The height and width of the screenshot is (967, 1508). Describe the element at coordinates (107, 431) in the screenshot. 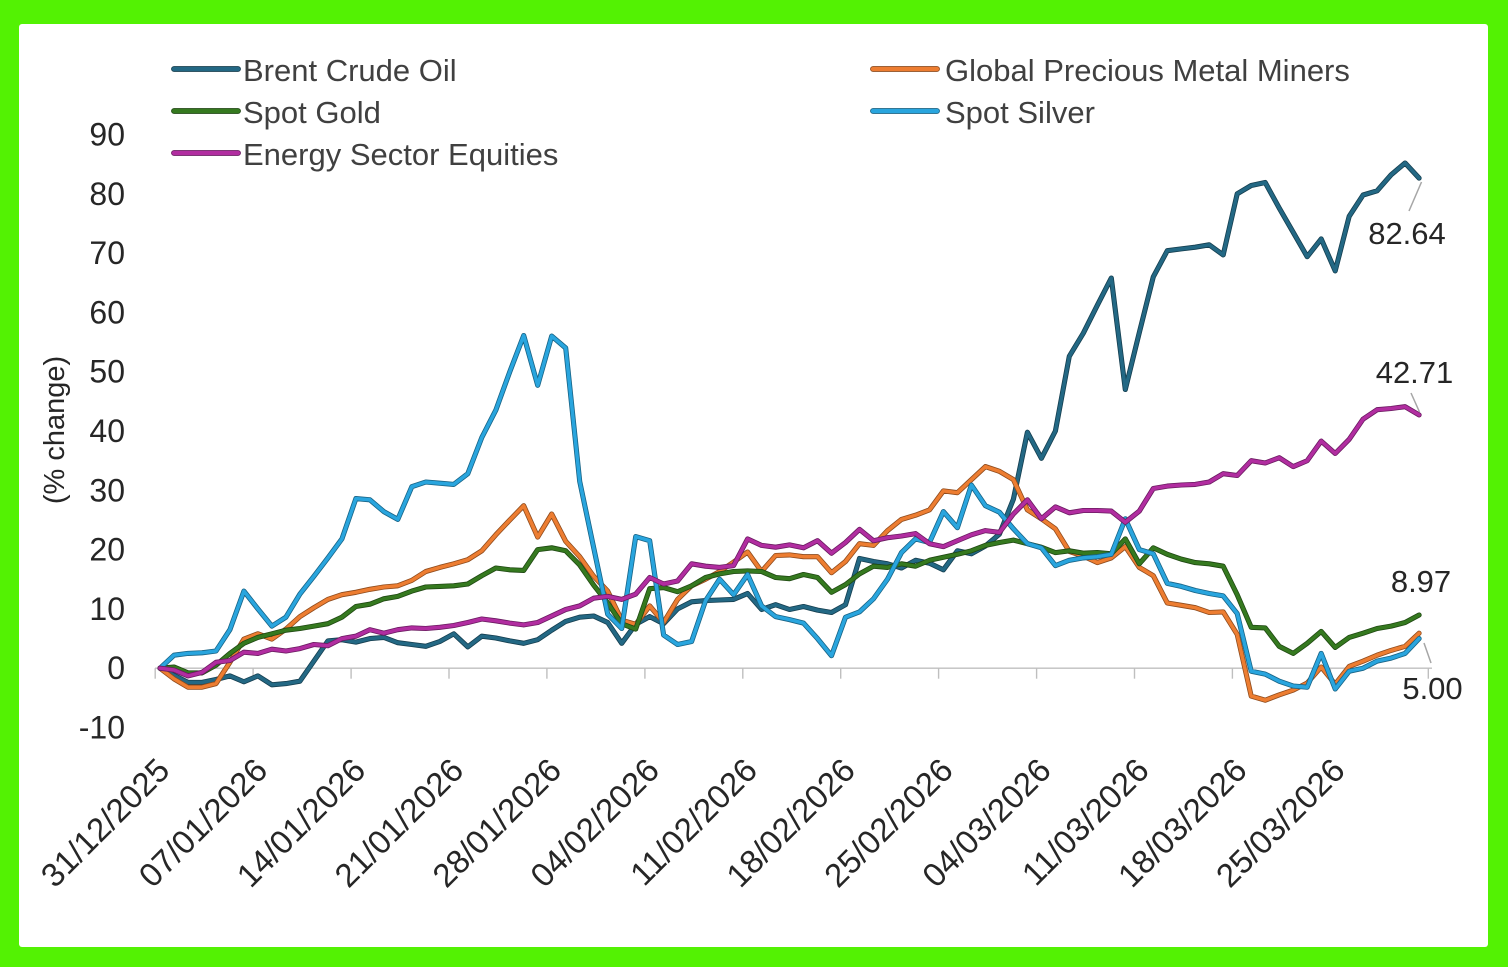

I see `svg-text: 40` at that location.